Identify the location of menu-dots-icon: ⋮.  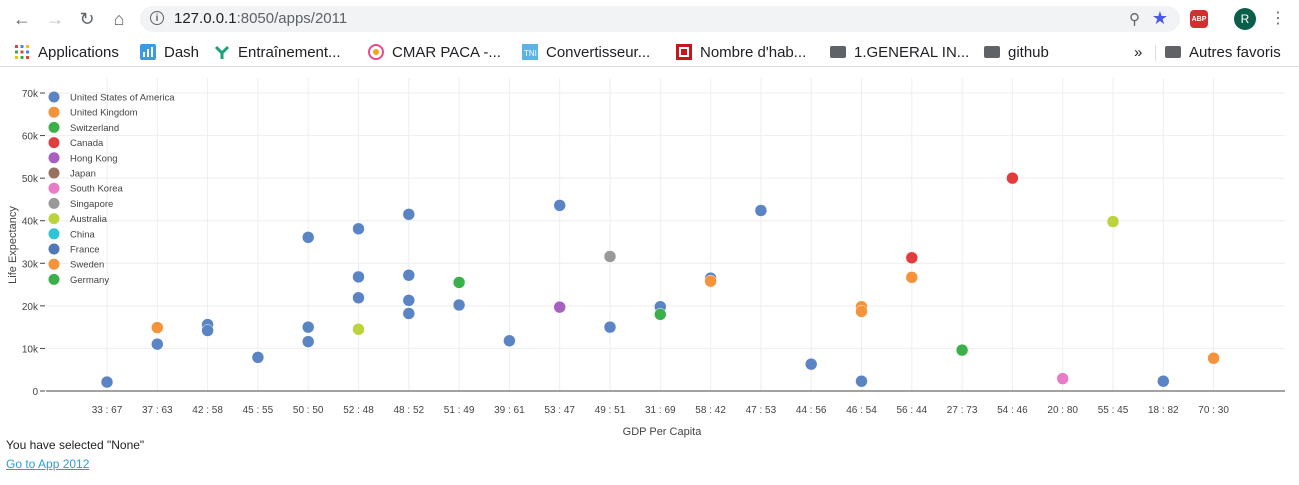
(1278, 18).